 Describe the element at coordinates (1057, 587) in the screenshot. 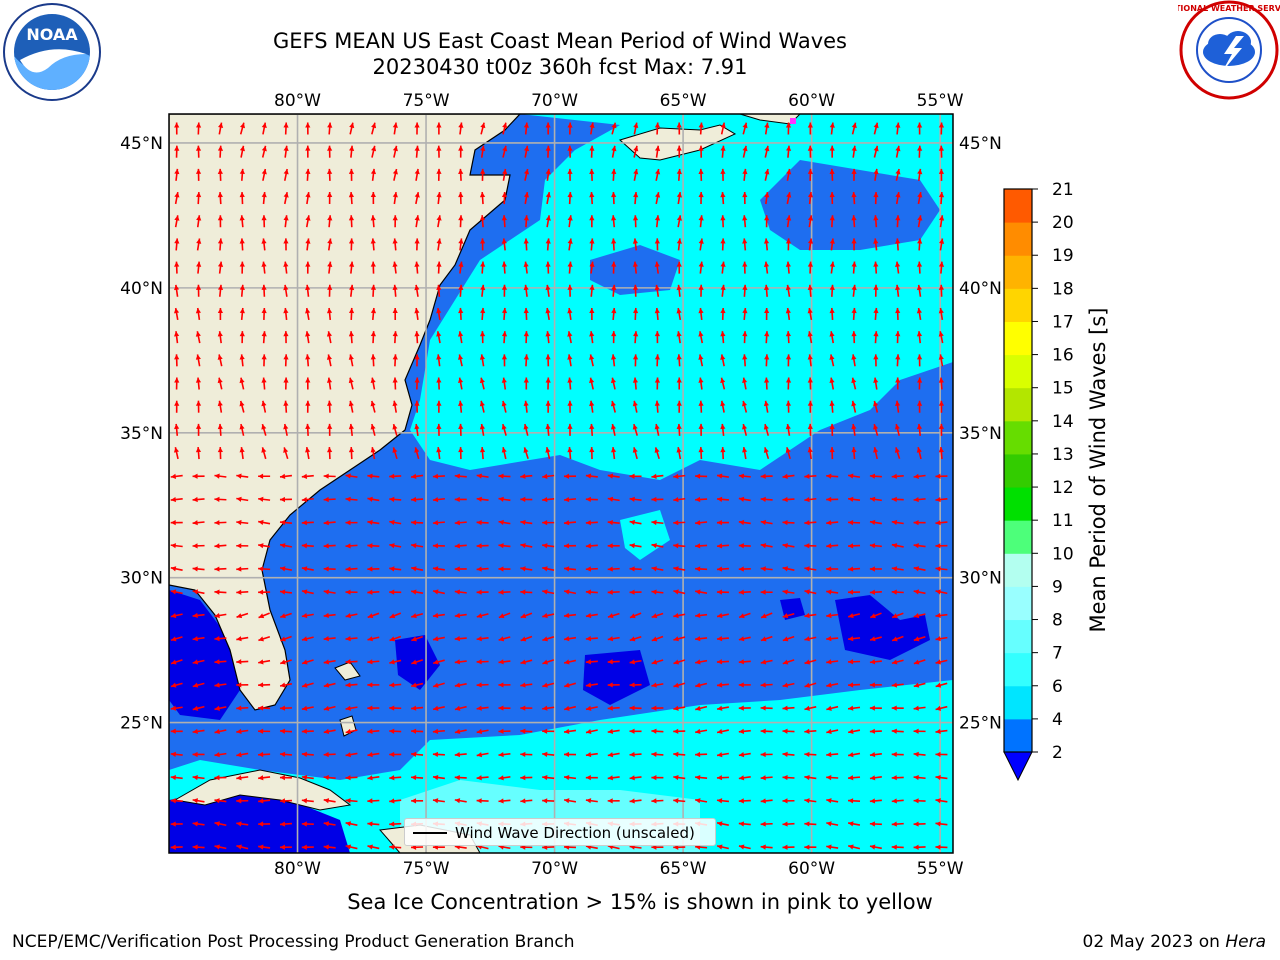

I see `colorbar-tick-label: 9` at that location.